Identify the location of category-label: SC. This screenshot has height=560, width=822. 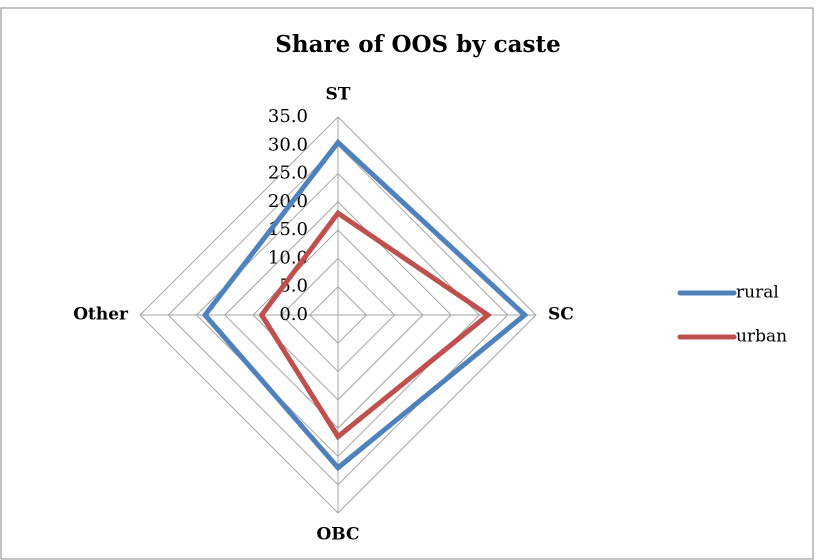
(561, 315).